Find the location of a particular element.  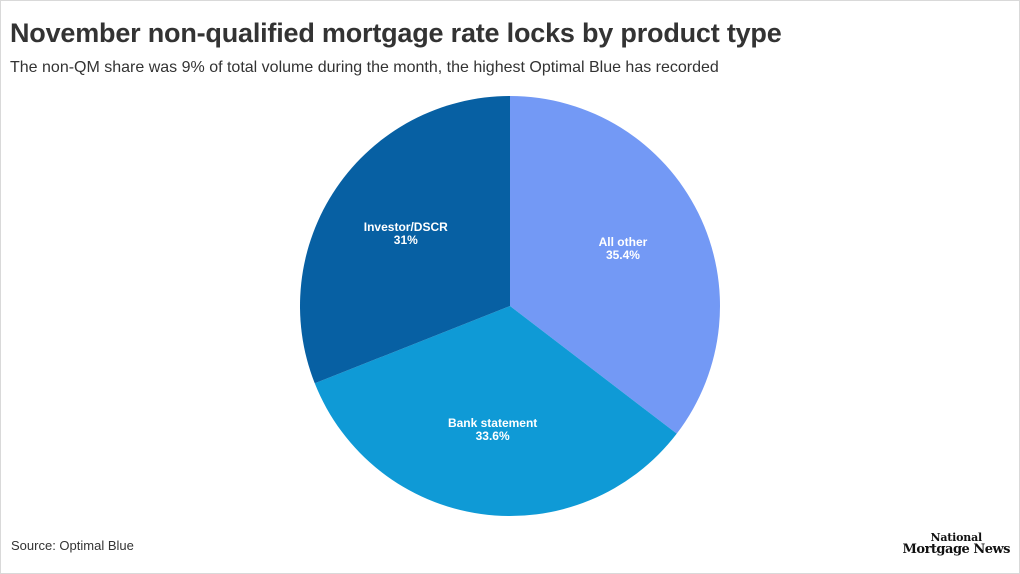

slice-label-investor-dscr: Investor/DSCR is located at coordinates (406, 227).